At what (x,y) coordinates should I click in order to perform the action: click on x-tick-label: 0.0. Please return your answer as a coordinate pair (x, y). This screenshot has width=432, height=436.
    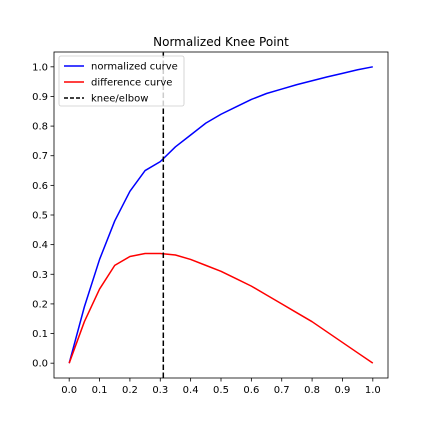
    Looking at the image, I should click on (69, 390).